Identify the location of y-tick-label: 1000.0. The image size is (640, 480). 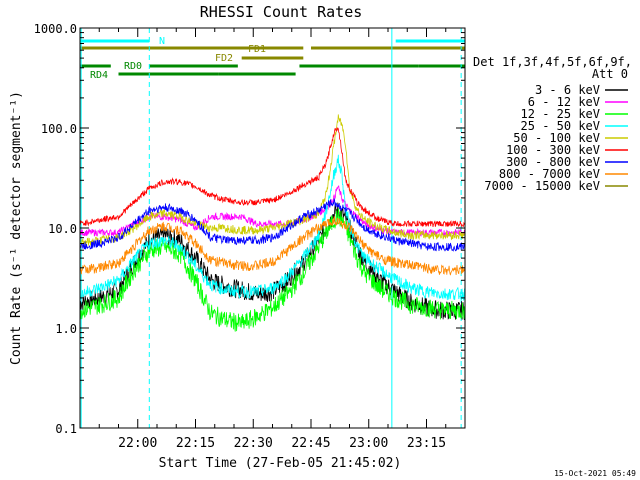
(55, 29).